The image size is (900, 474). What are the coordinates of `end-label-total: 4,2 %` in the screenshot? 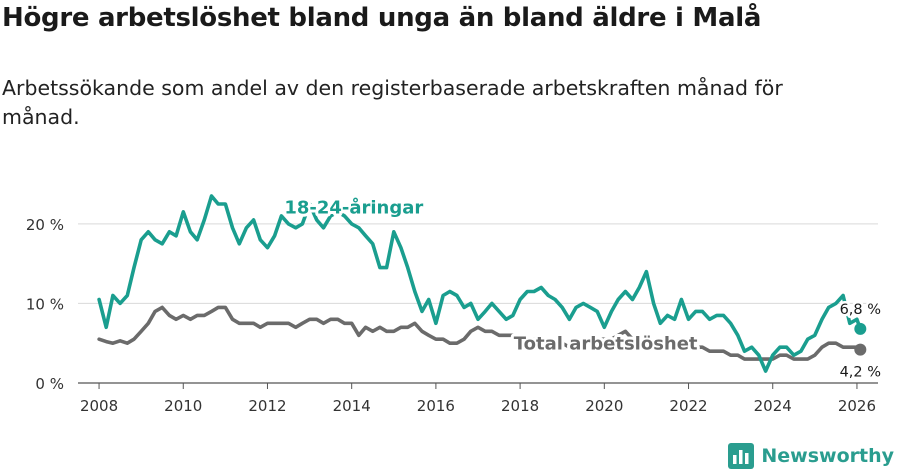 It's located at (860, 373).